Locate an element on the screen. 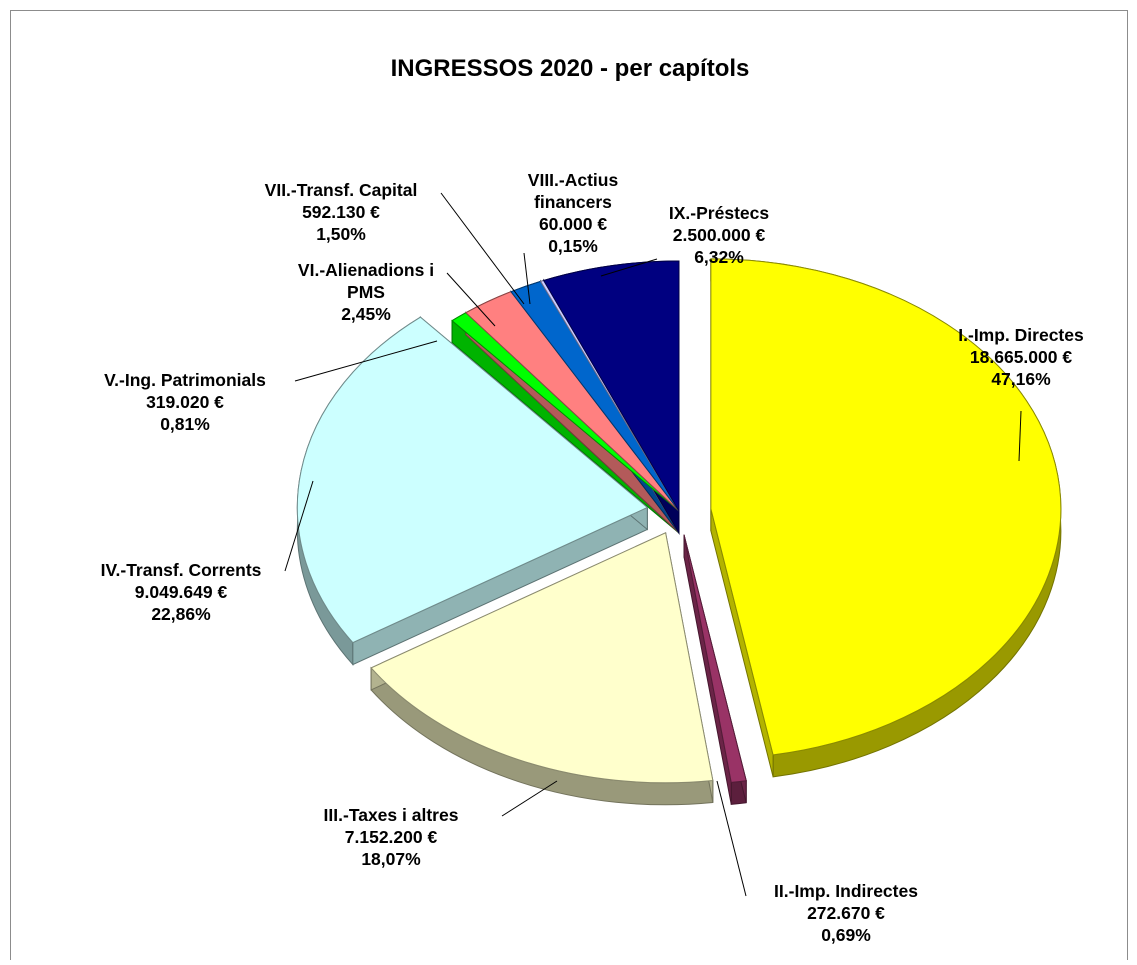  slice-label-7: VII.-Transf. Capital 592.130 €1,50% is located at coordinates (341, 212).